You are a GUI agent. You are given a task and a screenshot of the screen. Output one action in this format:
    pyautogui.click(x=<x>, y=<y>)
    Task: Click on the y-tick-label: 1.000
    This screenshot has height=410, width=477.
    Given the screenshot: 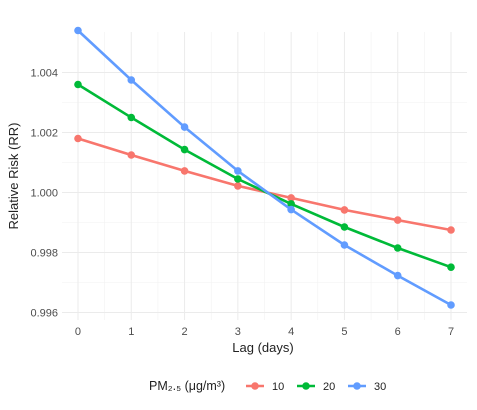 What is the action you would take?
    pyautogui.click(x=44, y=194)
    